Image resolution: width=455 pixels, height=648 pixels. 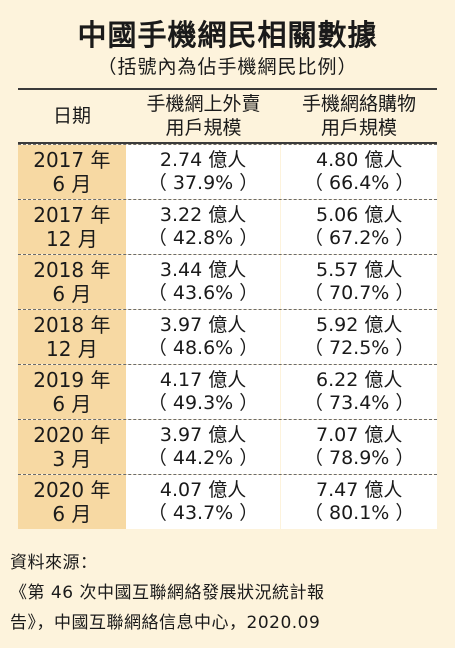 I want to click on takeout-cell: 4.07 億人（ 43.7% ）, so click(x=203, y=502).